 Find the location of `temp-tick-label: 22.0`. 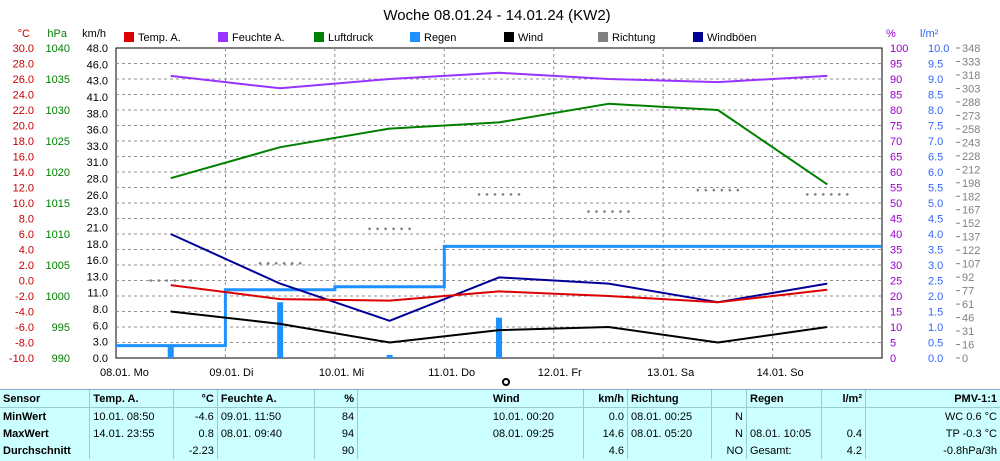

temp-tick-label: 22.0 is located at coordinates (23, 111).